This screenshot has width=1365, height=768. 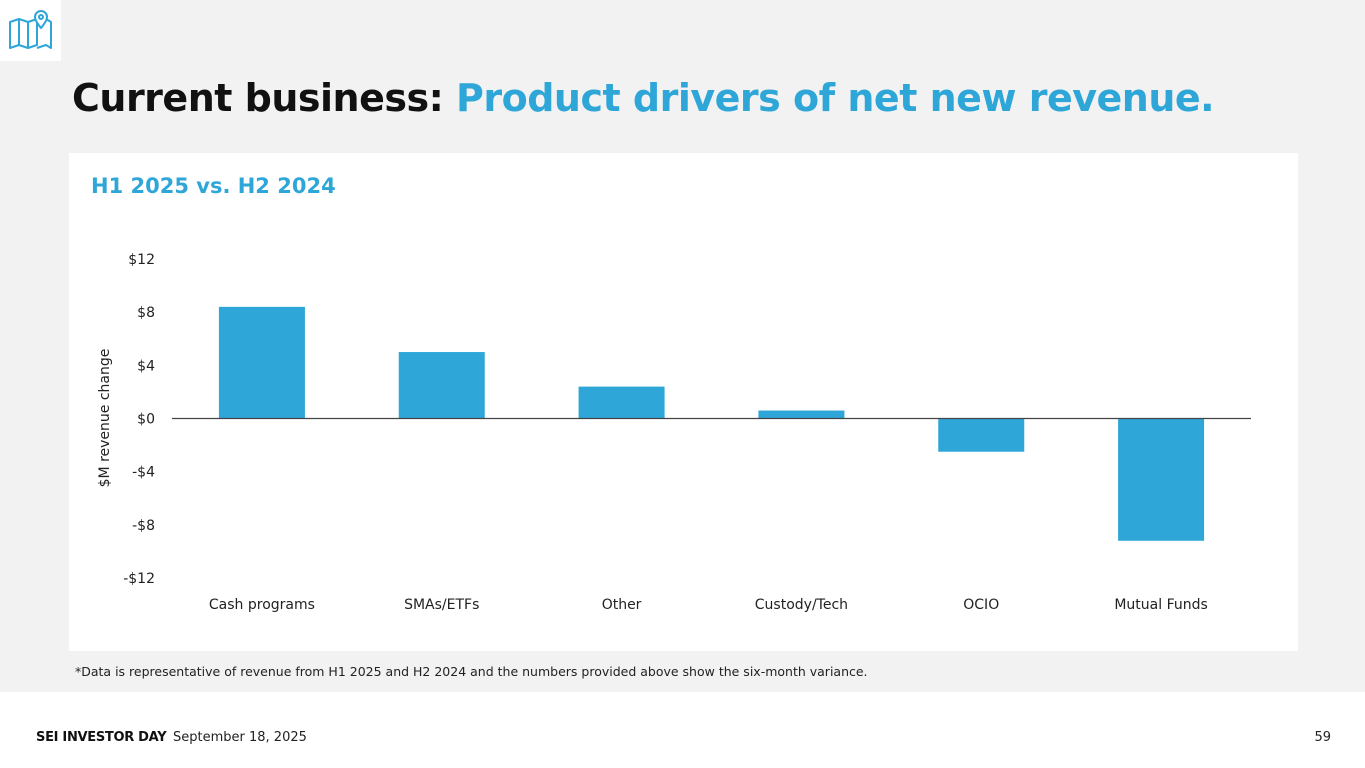 I want to click on footer-brand: SEI INVESTOR DAY, so click(x=101, y=737).